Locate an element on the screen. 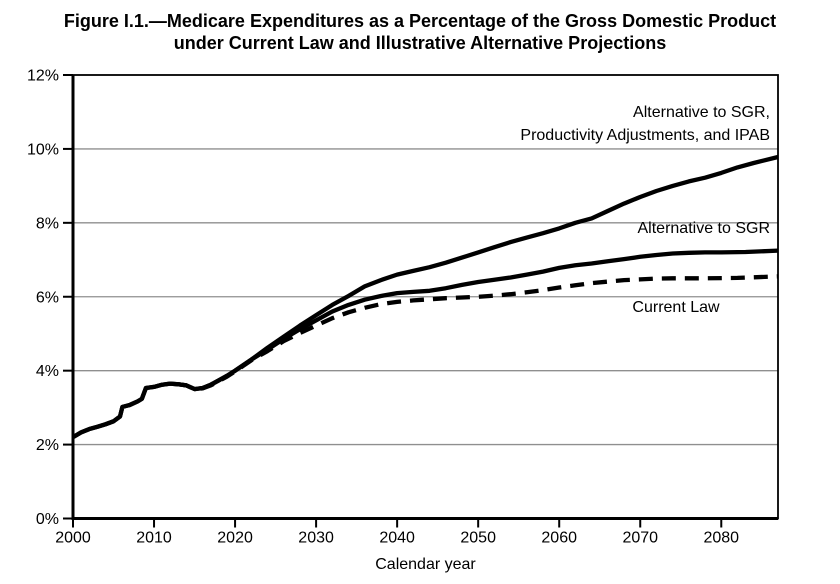 The height and width of the screenshot is (584, 840). x-tick-label-2060: 2060 is located at coordinates (559, 538).